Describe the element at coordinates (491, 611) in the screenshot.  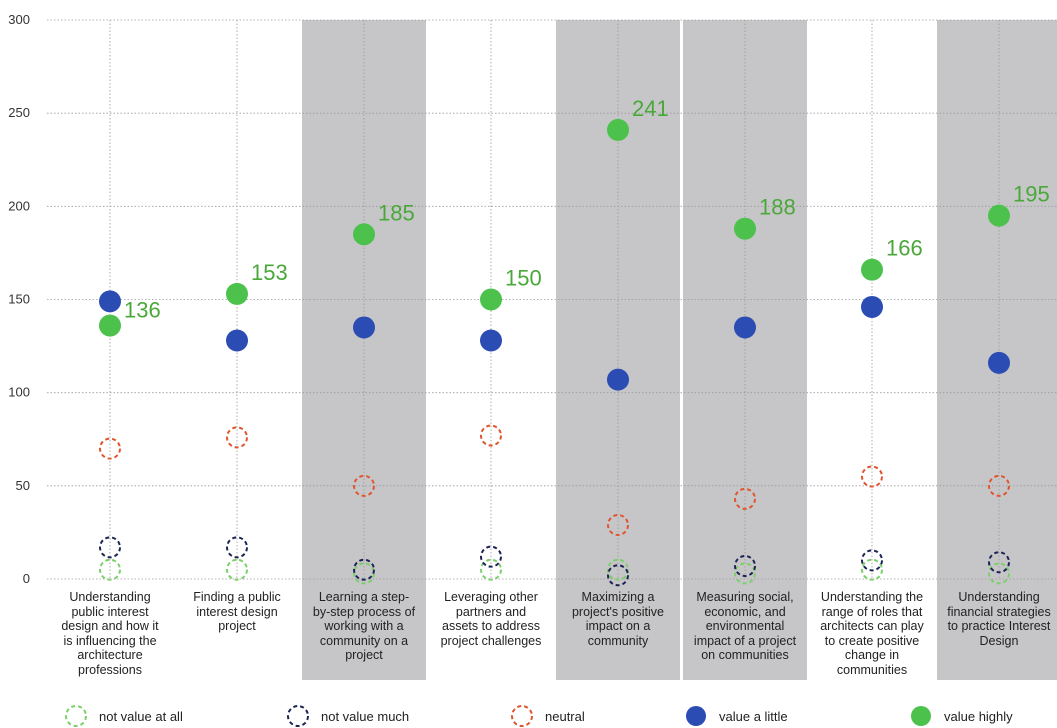
I see `category-label-line: partners and` at that location.